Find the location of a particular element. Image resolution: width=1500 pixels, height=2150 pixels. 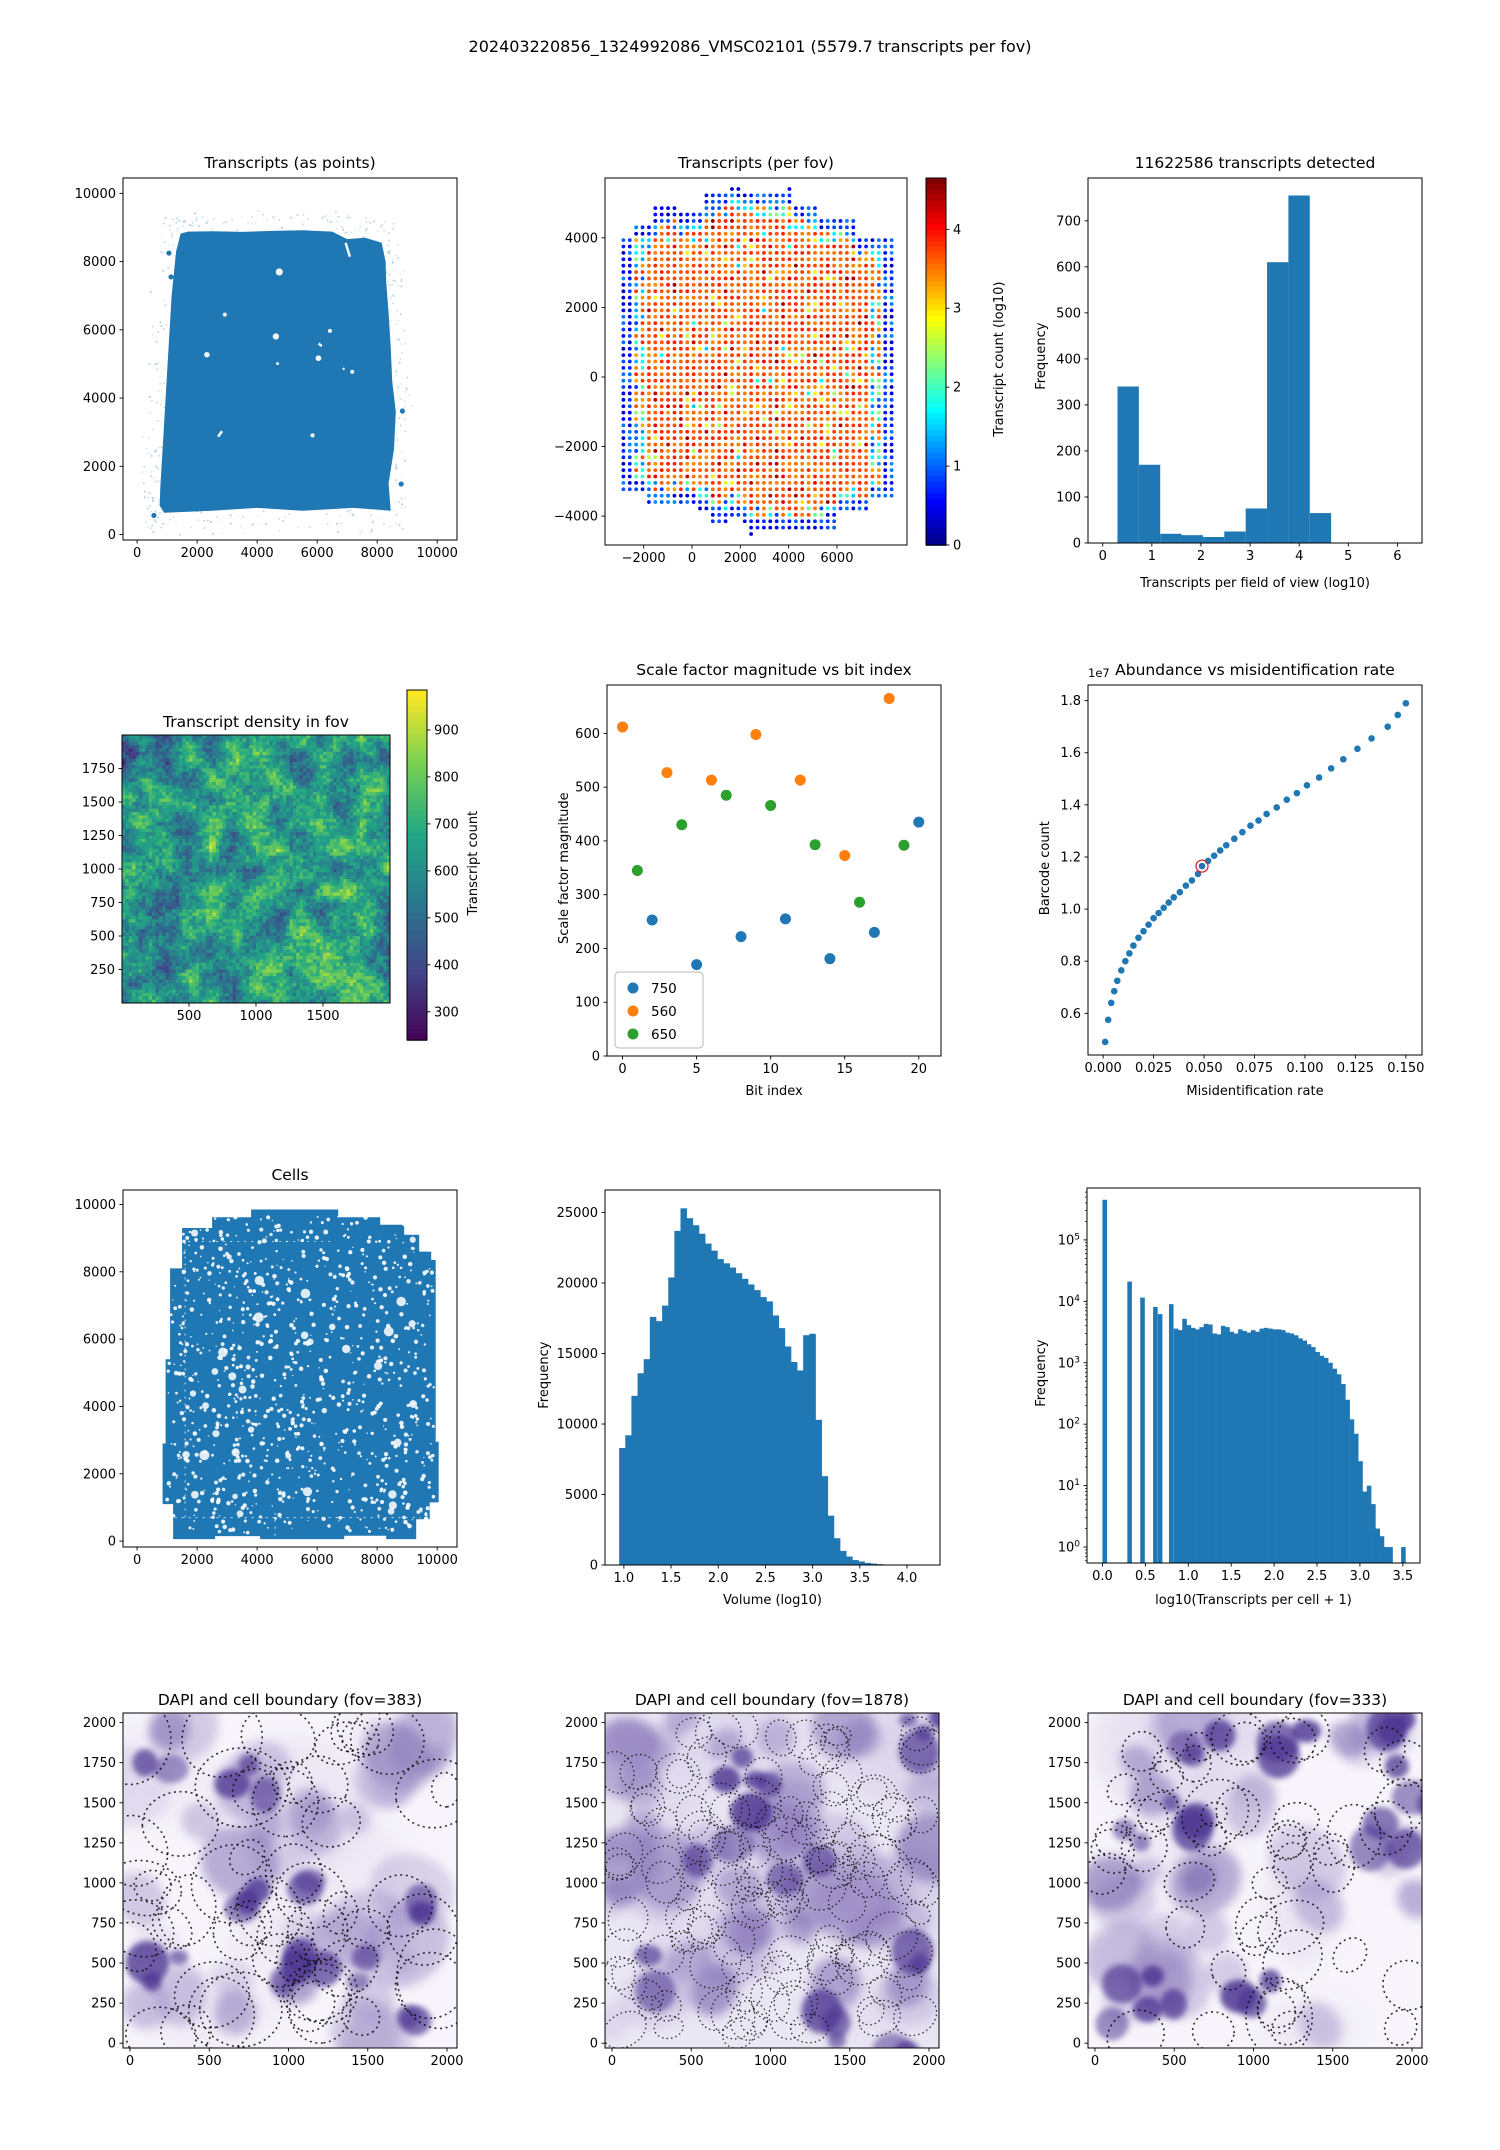

svg-text: 200 is located at coordinates (1068, 451).